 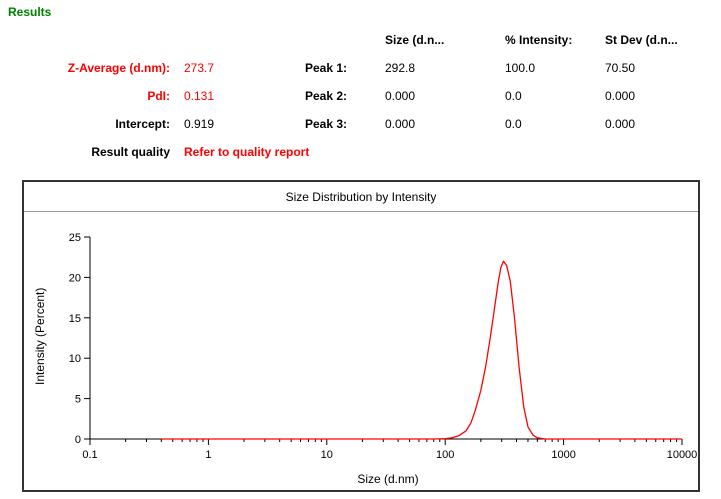 What do you see at coordinates (400, 124) in the screenshot?
I see `peak3-size-value: 0.000` at bounding box center [400, 124].